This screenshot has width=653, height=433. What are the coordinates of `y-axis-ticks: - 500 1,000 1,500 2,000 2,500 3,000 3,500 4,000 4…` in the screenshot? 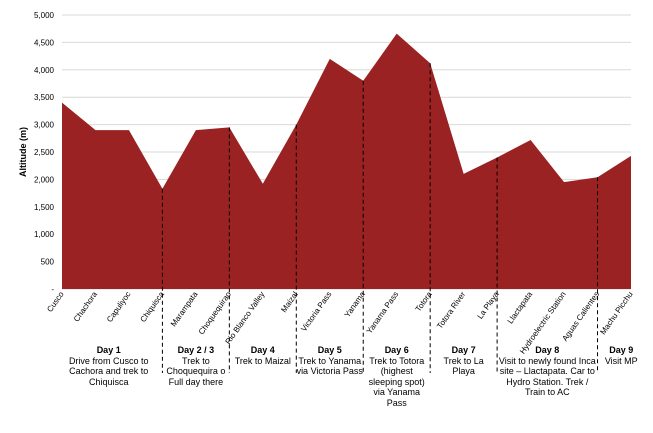 It's located at (44, 152).